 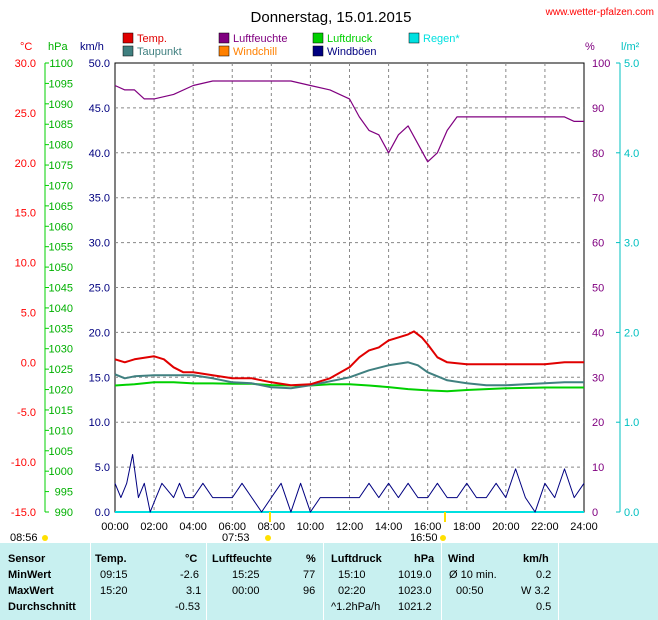 What do you see at coordinates (584, 527) in the screenshot?
I see `time-tick-label: 24:00` at bounding box center [584, 527].